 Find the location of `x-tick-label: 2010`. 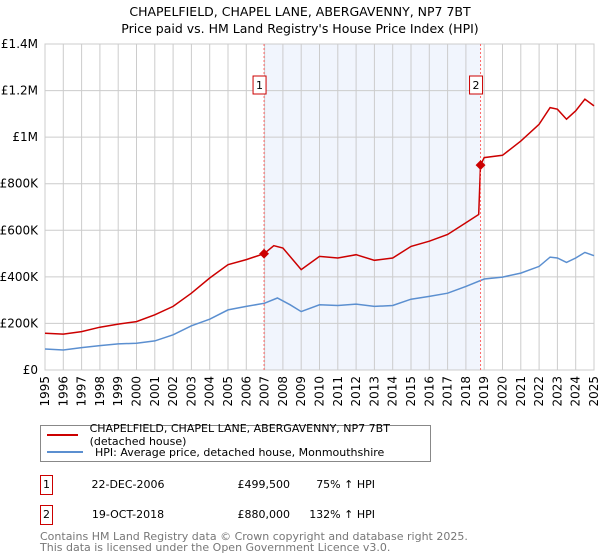

x-tick-label: 2010 is located at coordinates (320, 391).